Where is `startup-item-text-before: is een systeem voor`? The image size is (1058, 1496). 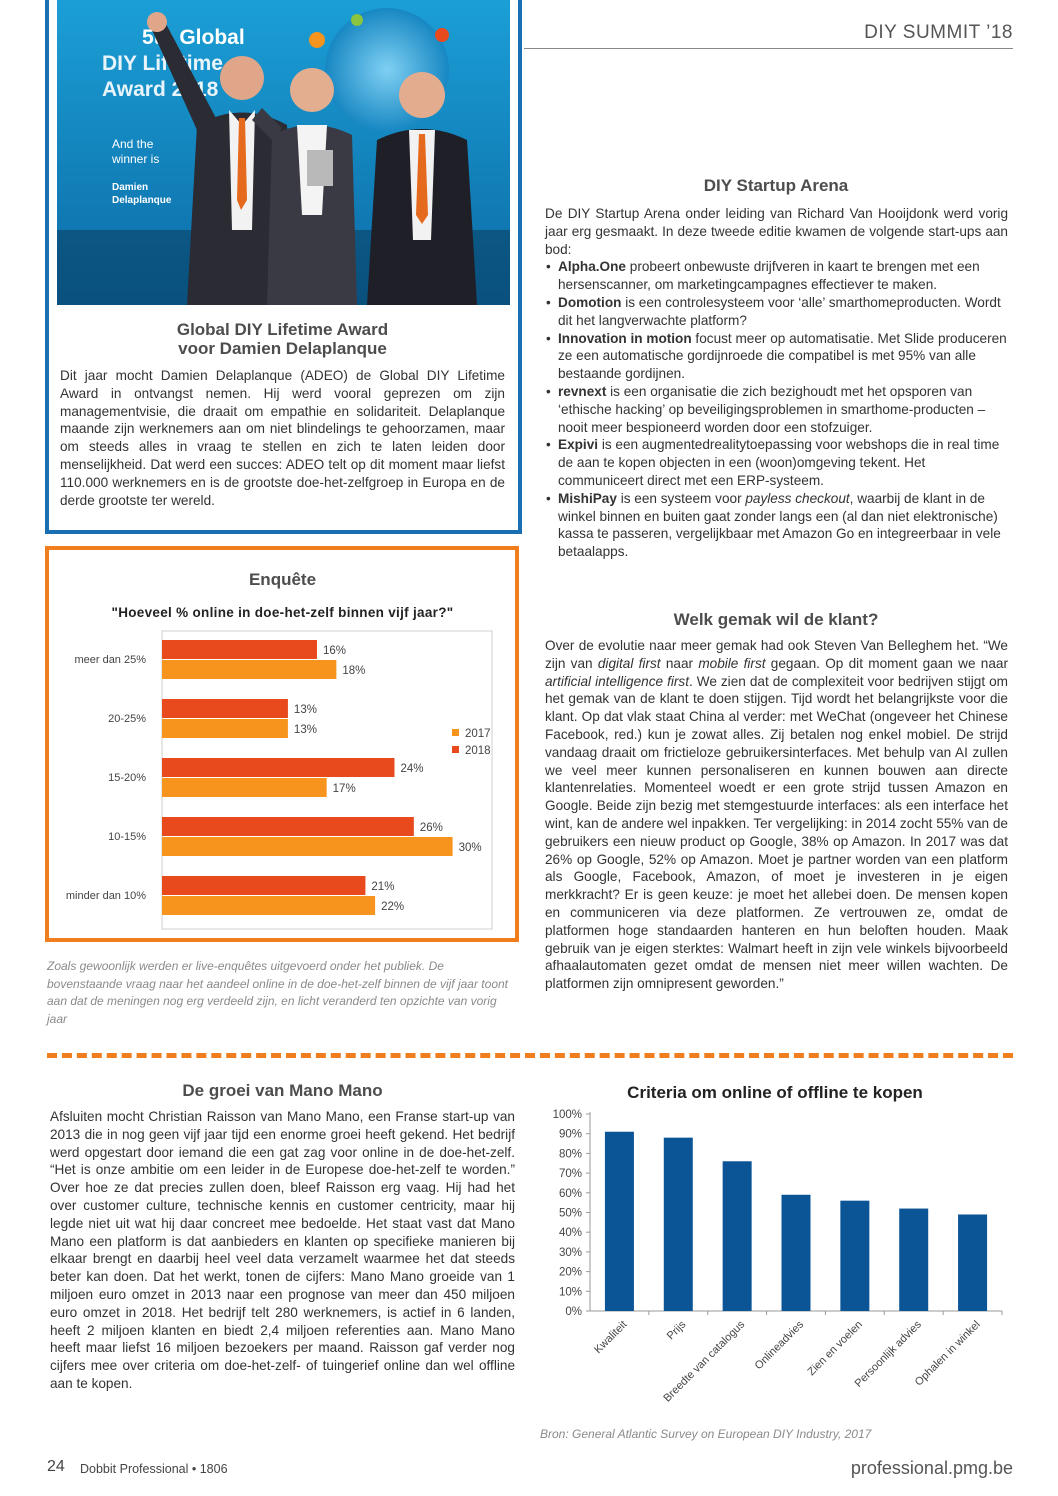 startup-item-text-before: is een systeem voor is located at coordinates (681, 498).